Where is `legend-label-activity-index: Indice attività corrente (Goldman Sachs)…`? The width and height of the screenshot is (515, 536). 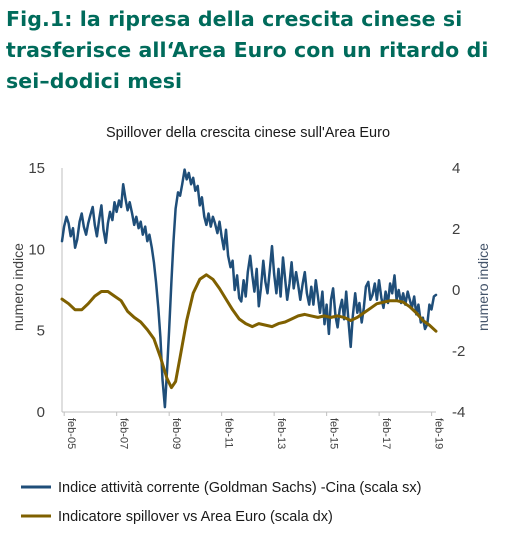 legend-label-activity-index: Indice attività corrente (Goldman Sachs)… is located at coordinates (239, 488).